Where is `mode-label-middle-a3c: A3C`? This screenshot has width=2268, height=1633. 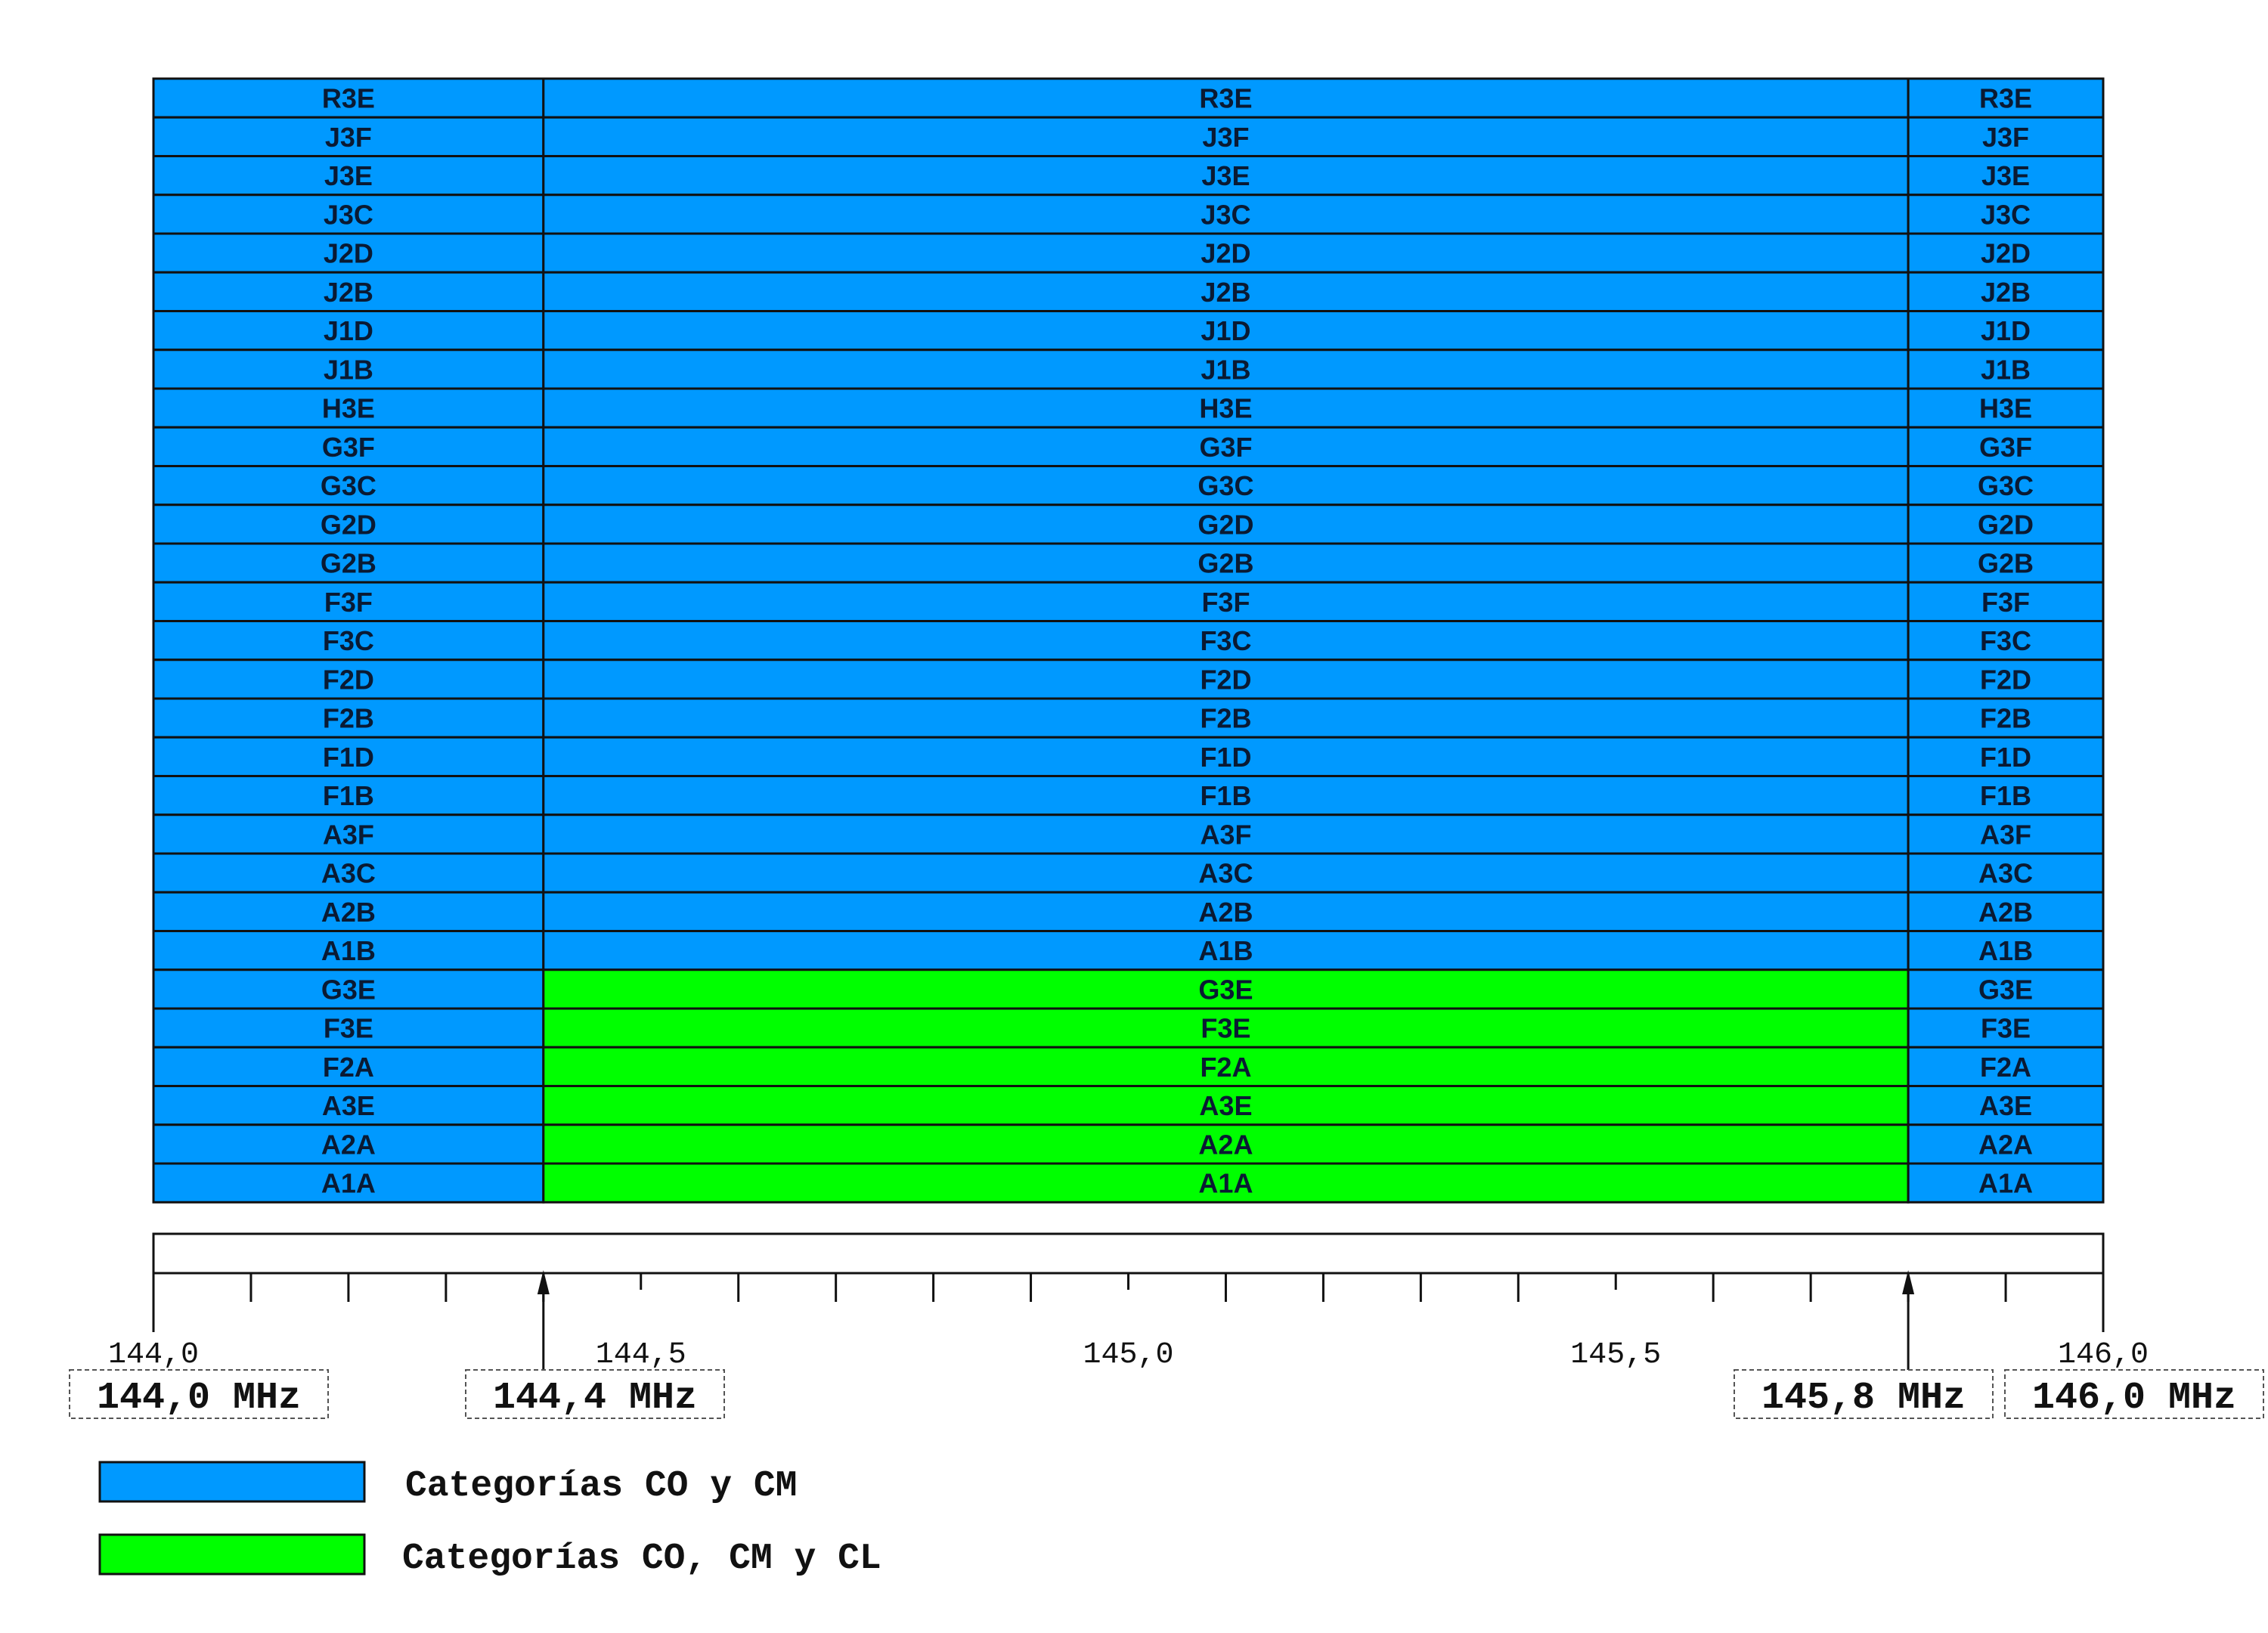 mode-label-middle-a3c: A3C is located at coordinates (1225, 873).